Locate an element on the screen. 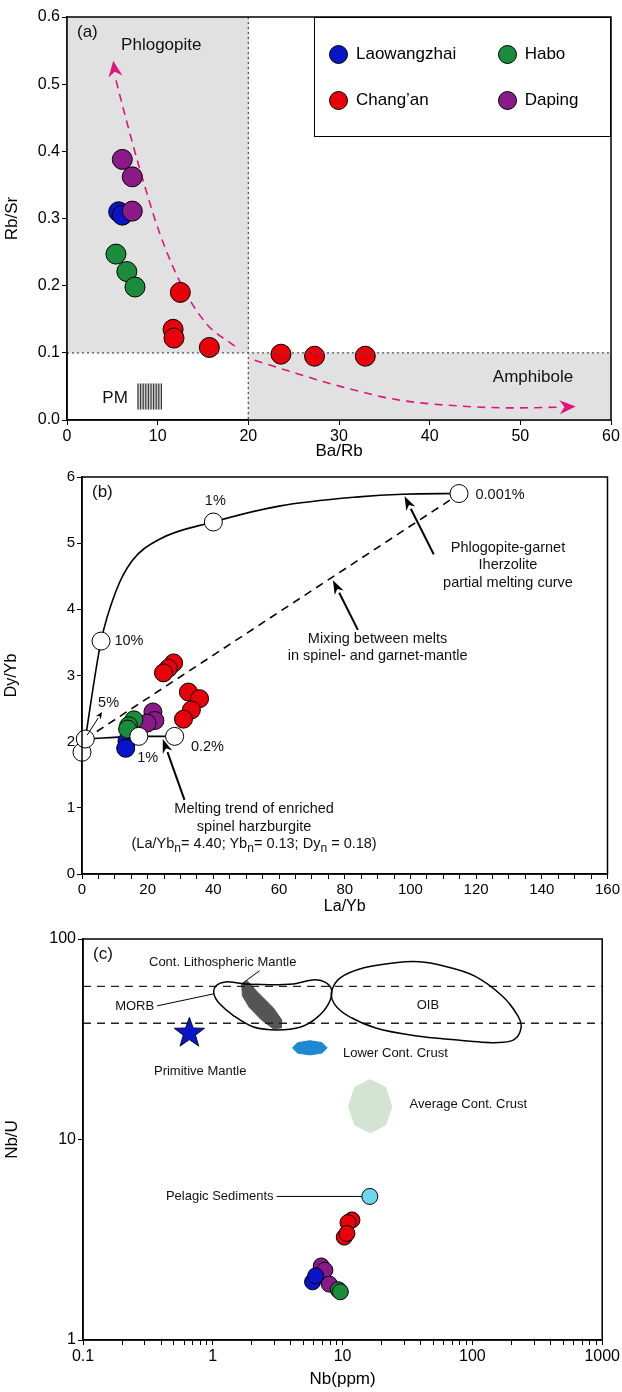 This screenshot has height=1392, width=622. x-tick-label: 1000 is located at coordinates (602, 1356).